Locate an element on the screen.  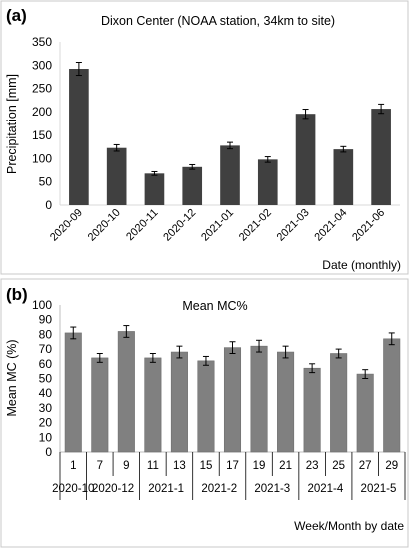
panel-a-y-tick-label: 150 is located at coordinates (42, 135).